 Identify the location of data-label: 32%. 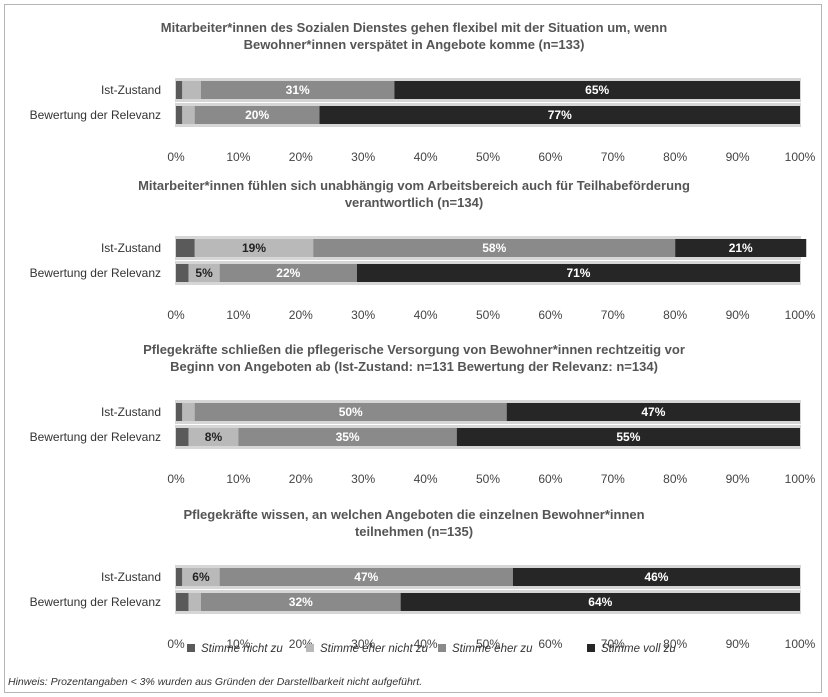
(301, 602).